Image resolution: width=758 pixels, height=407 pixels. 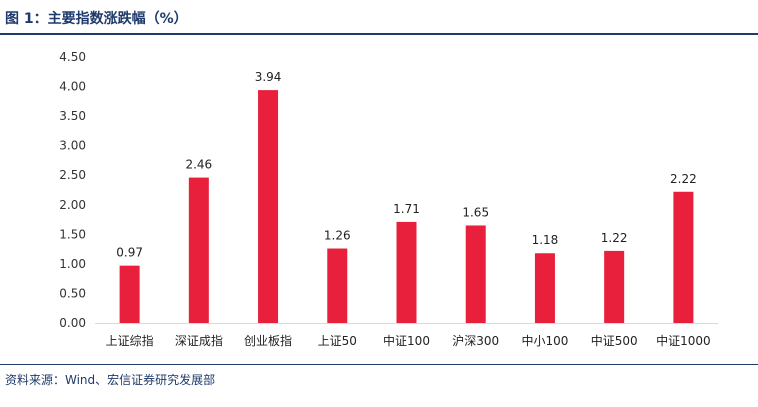 What do you see at coordinates (198, 165) in the screenshot?
I see `bar-value-label: 2.46` at bounding box center [198, 165].